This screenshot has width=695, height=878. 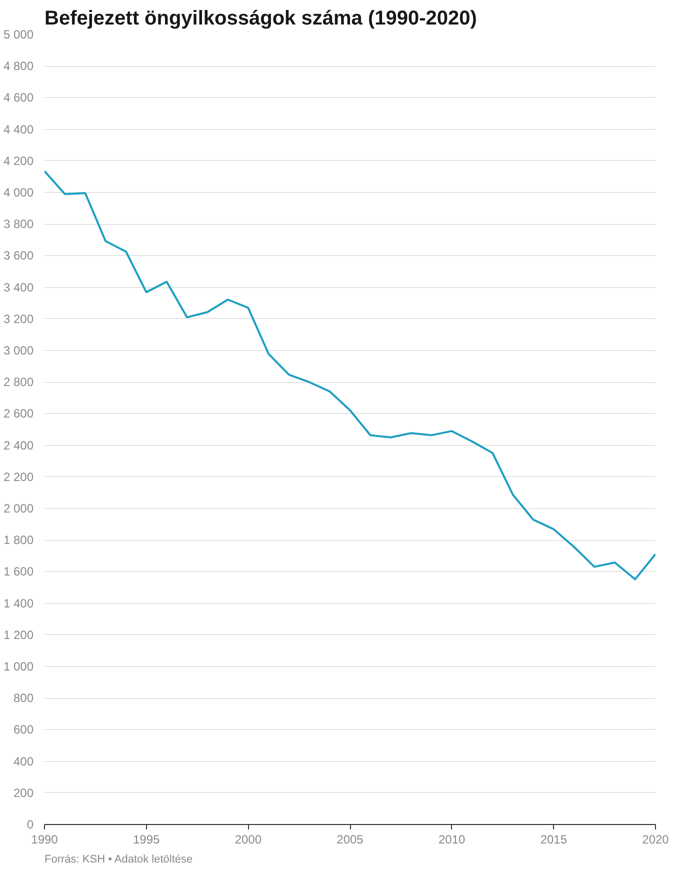 What do you see at coordinates (30, 825) in the screenshot?
I see `y-tick-label: 0` at bounding box center [30, 825].